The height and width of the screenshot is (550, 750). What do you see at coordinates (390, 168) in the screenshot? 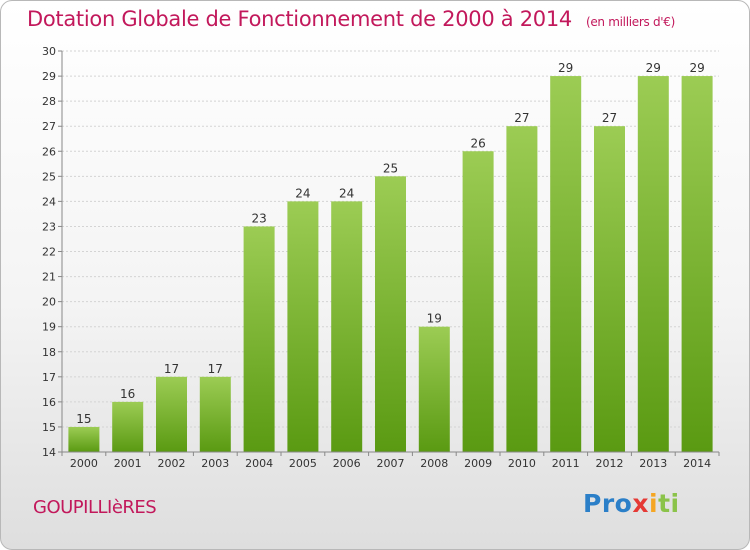
I see `value-label: 25` at bounding box center [390, 168].